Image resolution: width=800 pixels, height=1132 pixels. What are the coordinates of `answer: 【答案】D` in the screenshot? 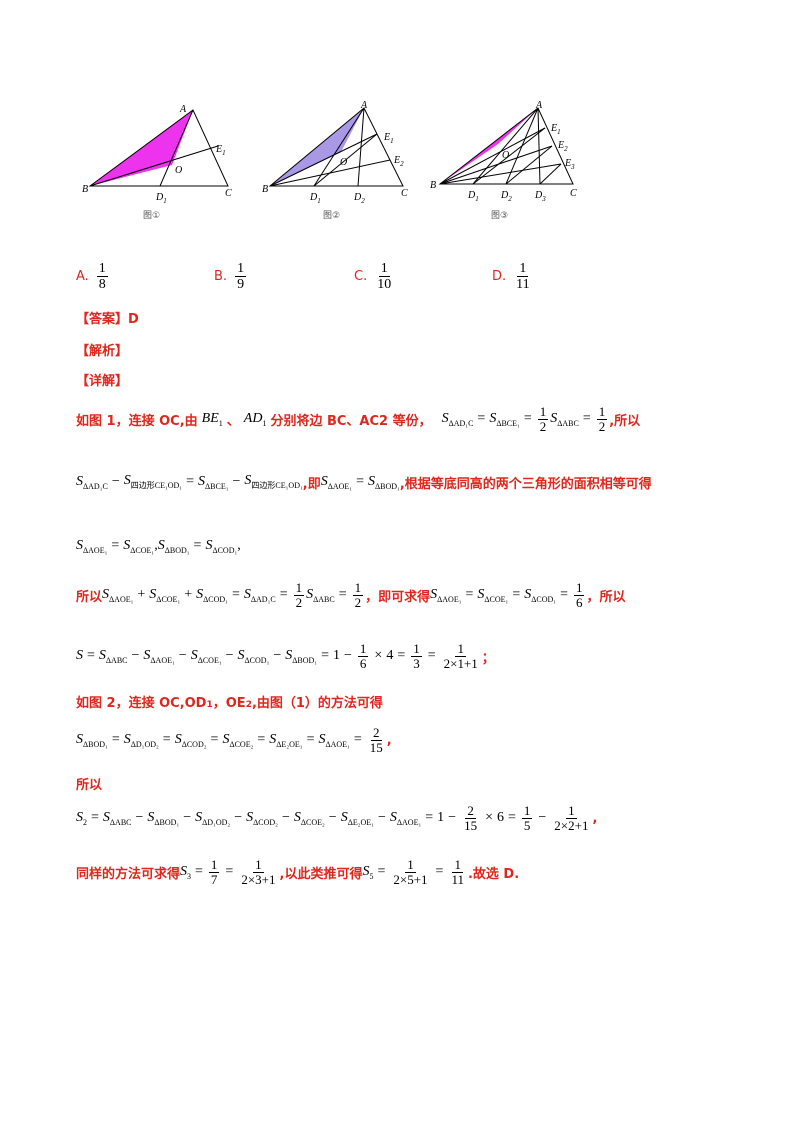 It's located at (107, 319).